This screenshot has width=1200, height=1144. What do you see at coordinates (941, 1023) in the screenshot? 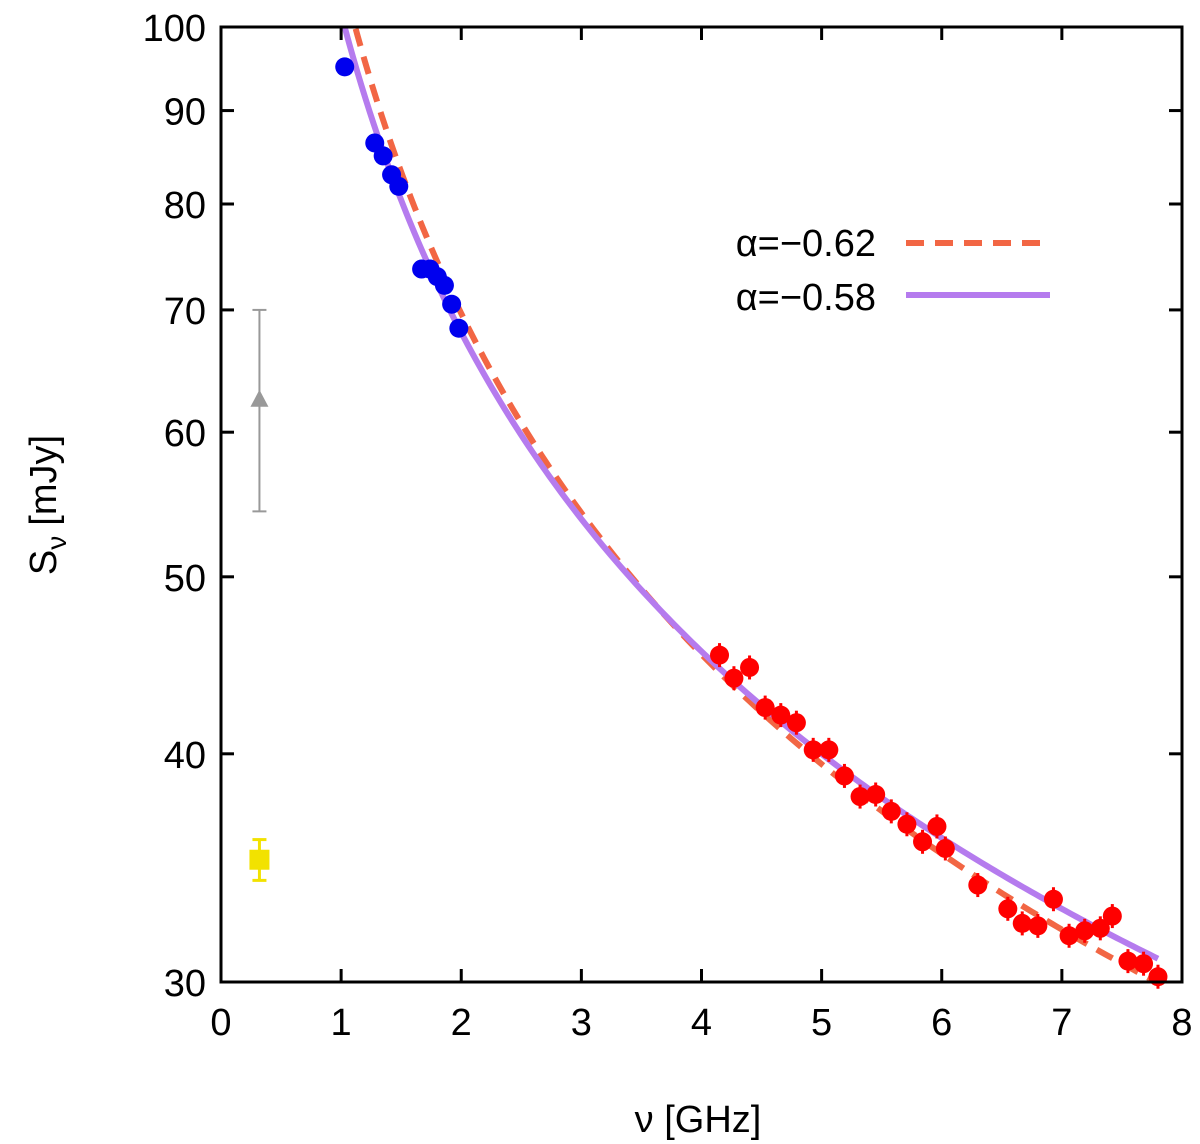
I see `x-tick-label: 6` at bounding box center [941, 1023].